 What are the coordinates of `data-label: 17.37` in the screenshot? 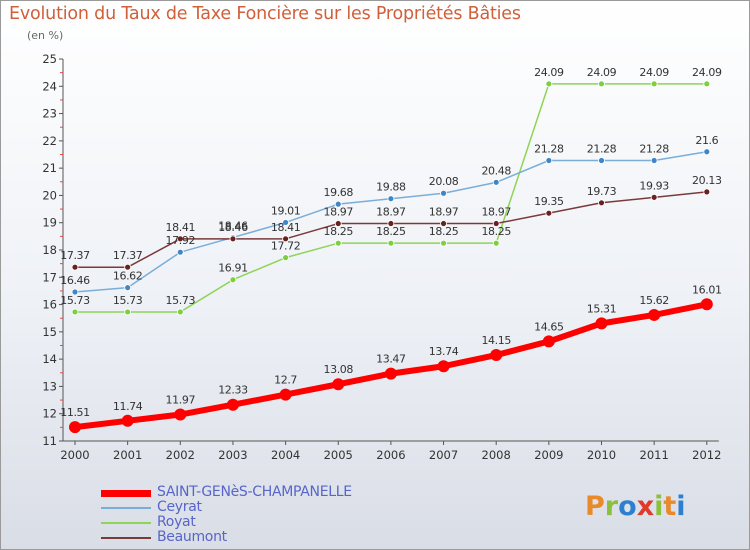 It's located at (75, 255).